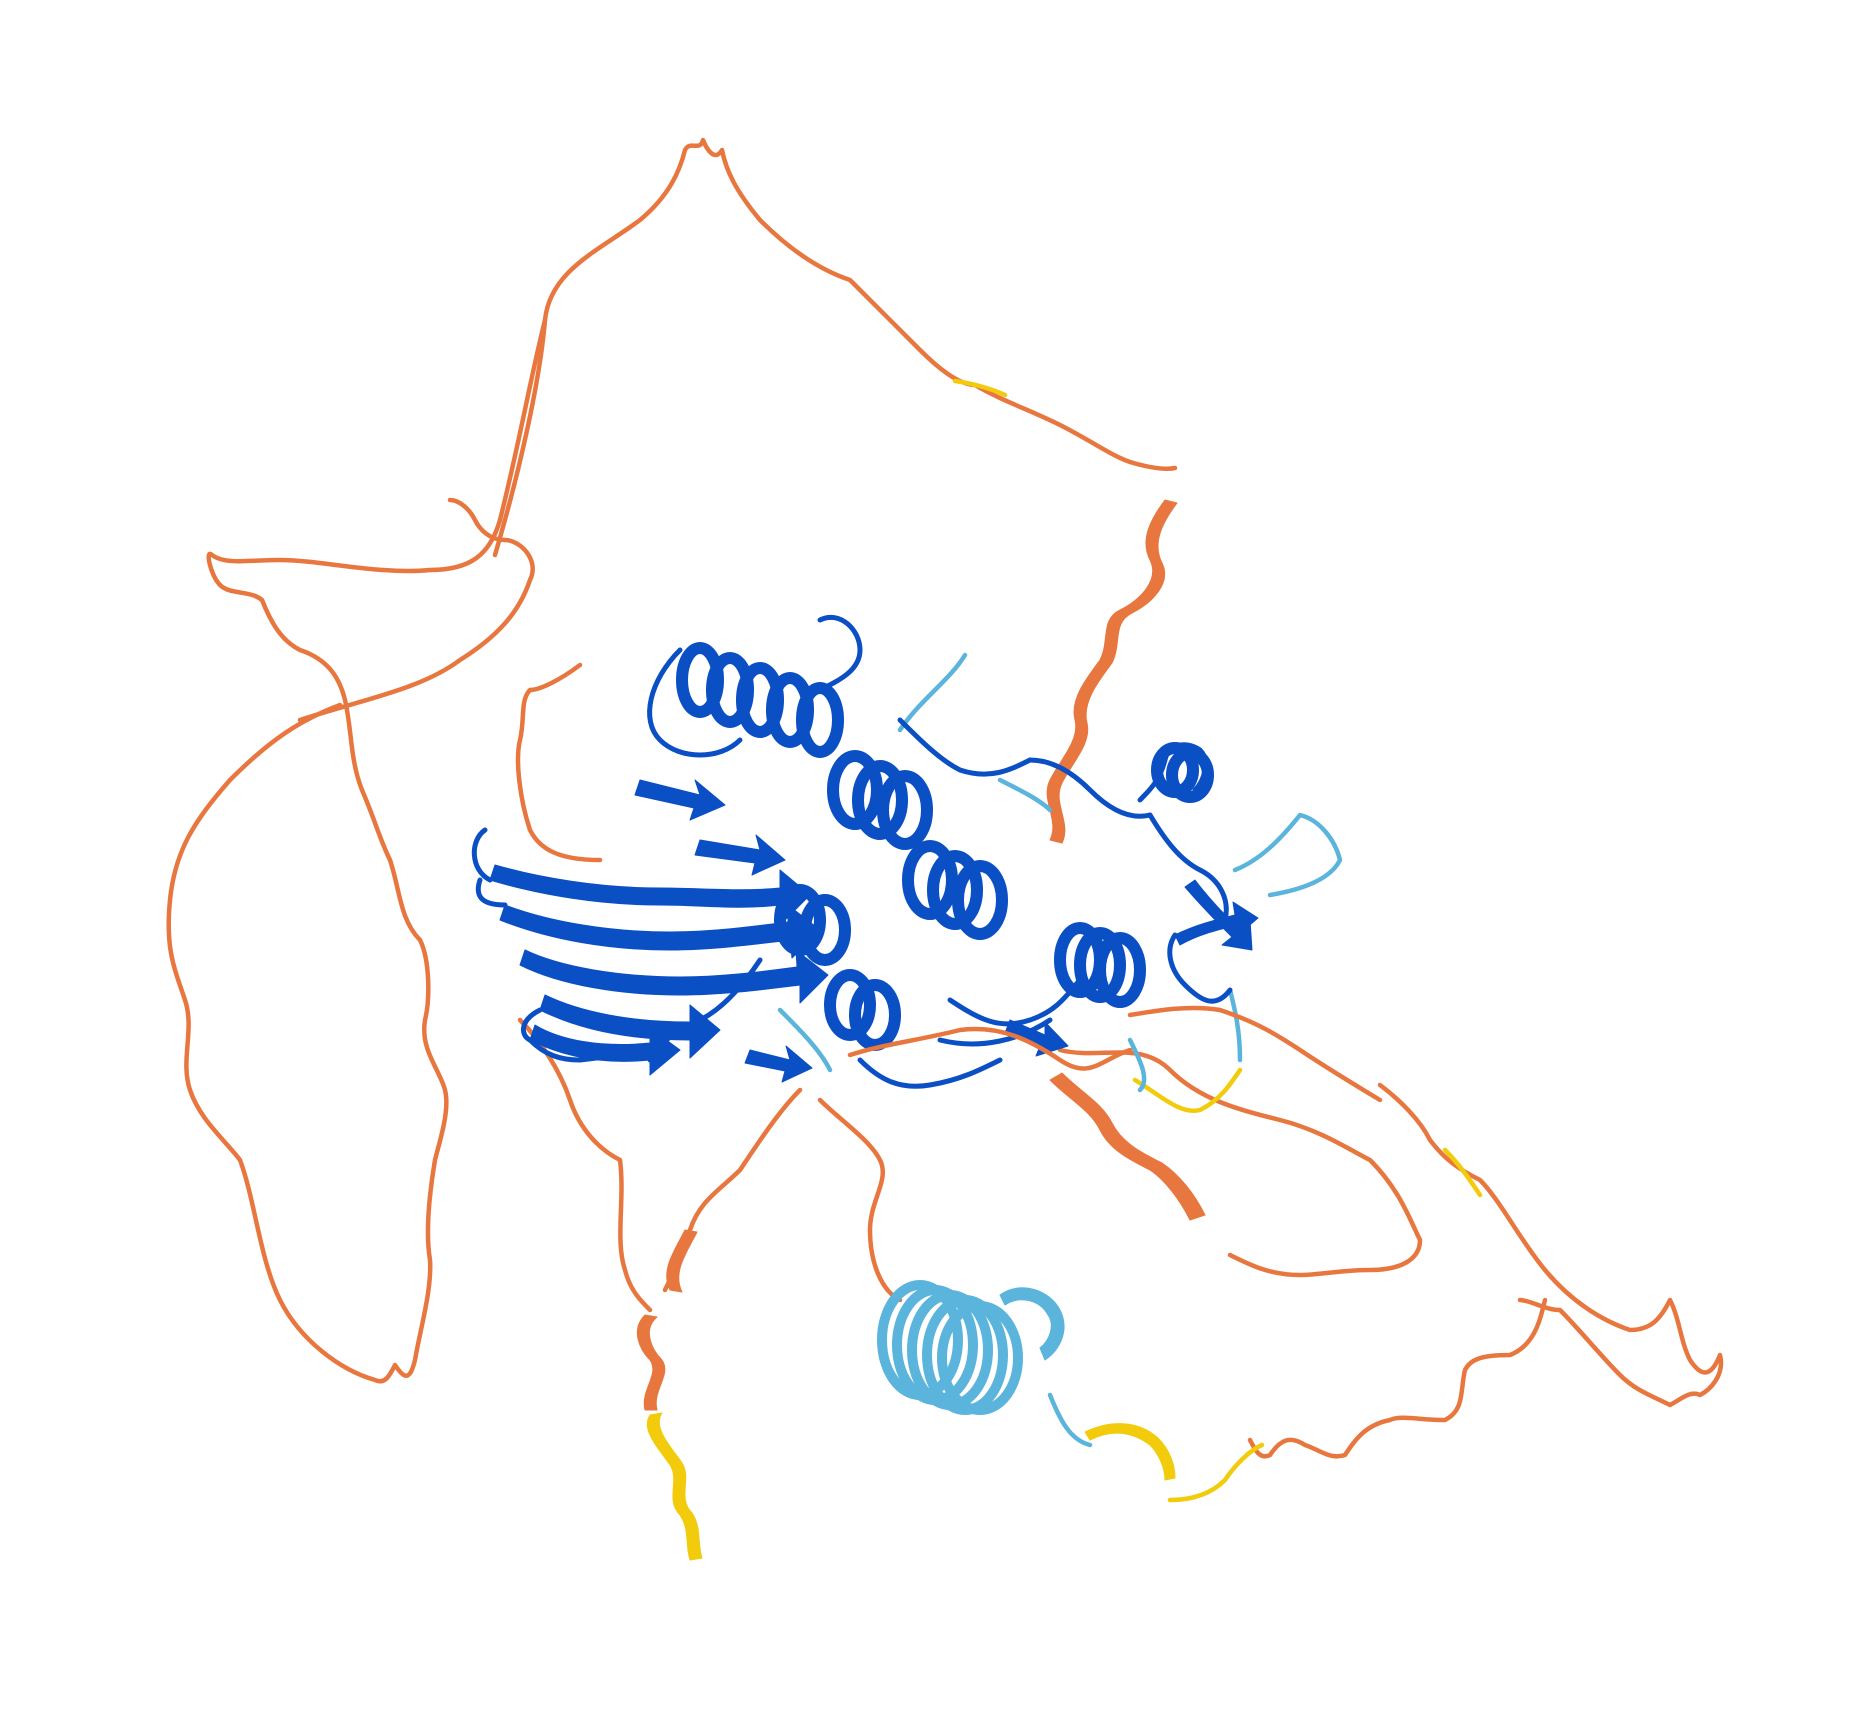 The image size is (1872, 1714). I want to click on bottom-tail, so click(1397, 1378).